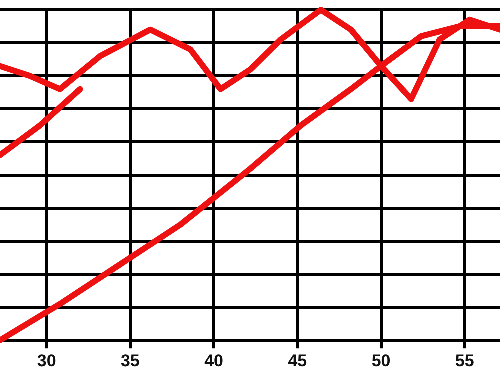 The width and height of the screenshot is (500, 375). I want to click on x-tick-label: 30, so click(46, 360).